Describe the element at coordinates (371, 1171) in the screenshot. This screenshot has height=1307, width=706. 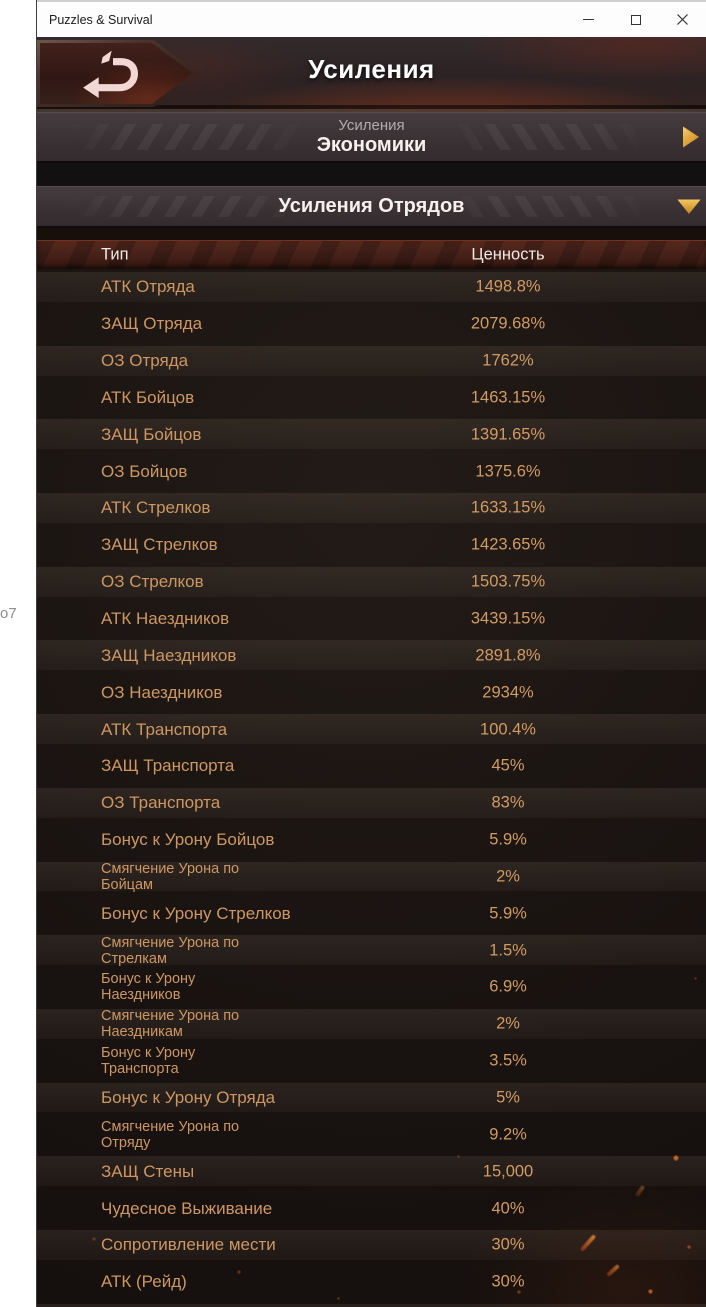
I see `table-row: ЗАЩ Стены 15,000` at that location.